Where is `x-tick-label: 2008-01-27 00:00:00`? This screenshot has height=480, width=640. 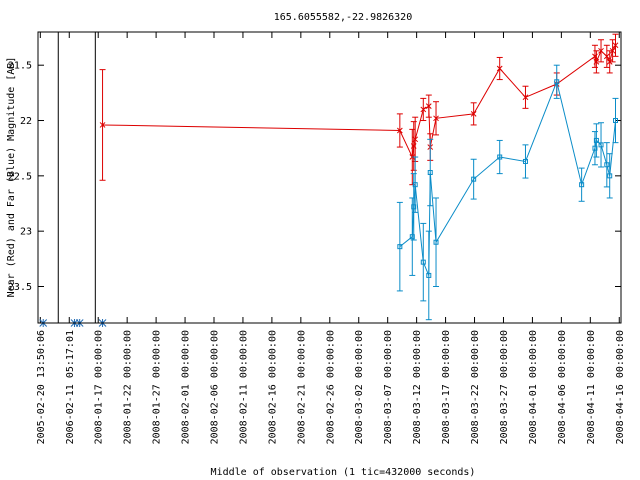
x-tick-label: 2008-01-27 00:00:00 is located at coordinates (157, 387).